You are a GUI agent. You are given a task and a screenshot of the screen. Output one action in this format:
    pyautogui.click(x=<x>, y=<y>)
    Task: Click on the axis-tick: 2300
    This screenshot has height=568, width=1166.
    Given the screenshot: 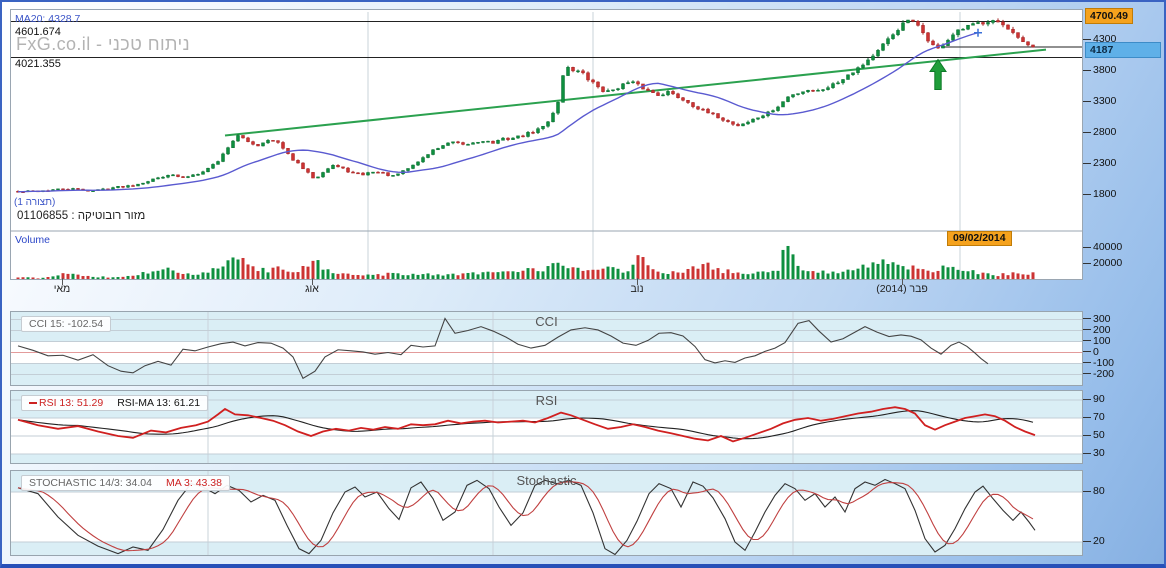 What is the action you would take?
    pyautogui.click(x=1099, y=163)
    